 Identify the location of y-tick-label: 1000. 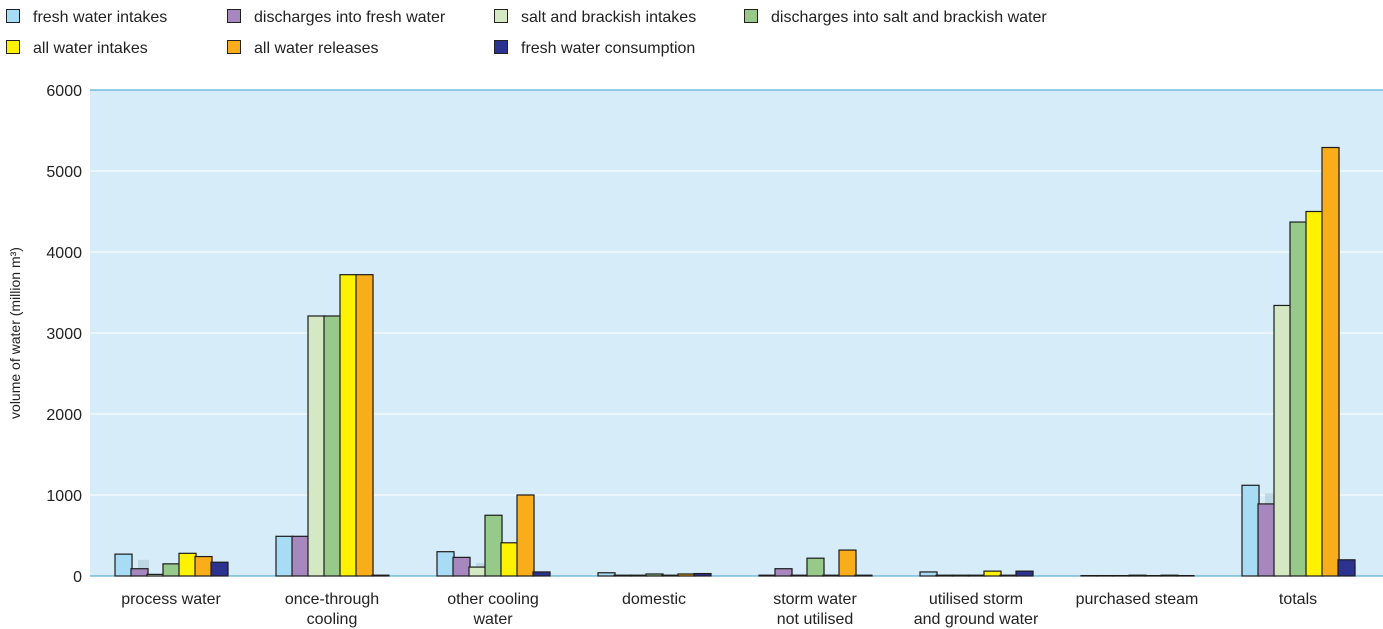
(64, 496).